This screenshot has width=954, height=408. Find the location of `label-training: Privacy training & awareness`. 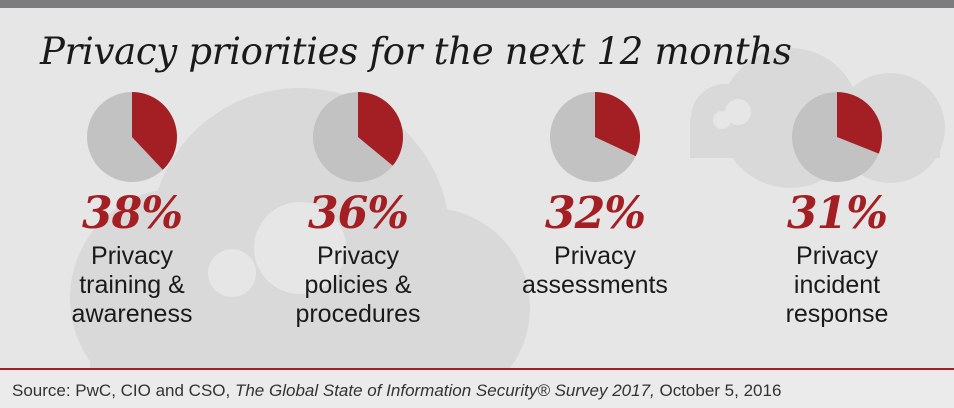

label-training: Privacy training & awareness is located at coordinates (132, 285).